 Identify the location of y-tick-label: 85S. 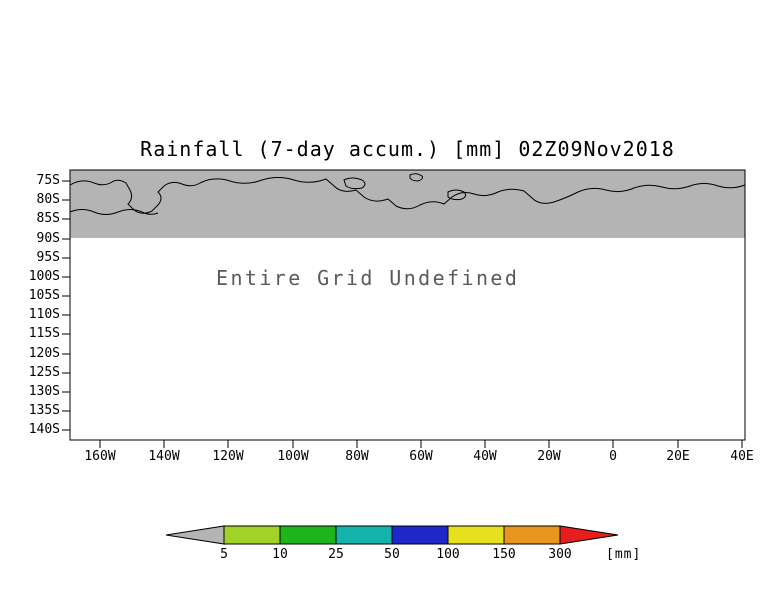
(48, 218).